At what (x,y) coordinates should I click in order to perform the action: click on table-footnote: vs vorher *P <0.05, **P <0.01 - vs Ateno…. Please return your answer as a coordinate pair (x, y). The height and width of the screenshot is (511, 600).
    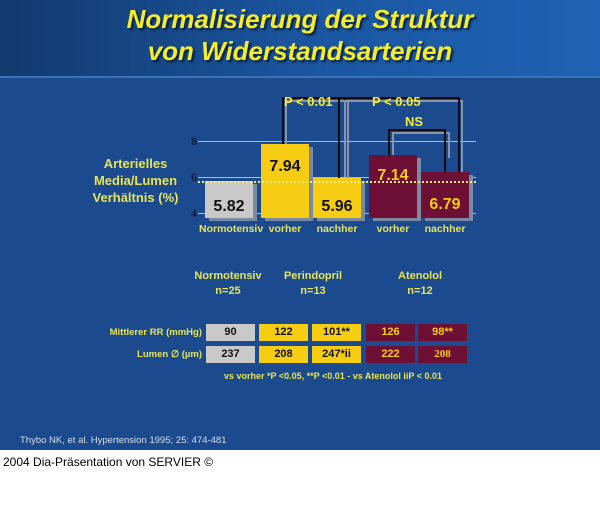
    Looking at the image, I should click on (333, 376).